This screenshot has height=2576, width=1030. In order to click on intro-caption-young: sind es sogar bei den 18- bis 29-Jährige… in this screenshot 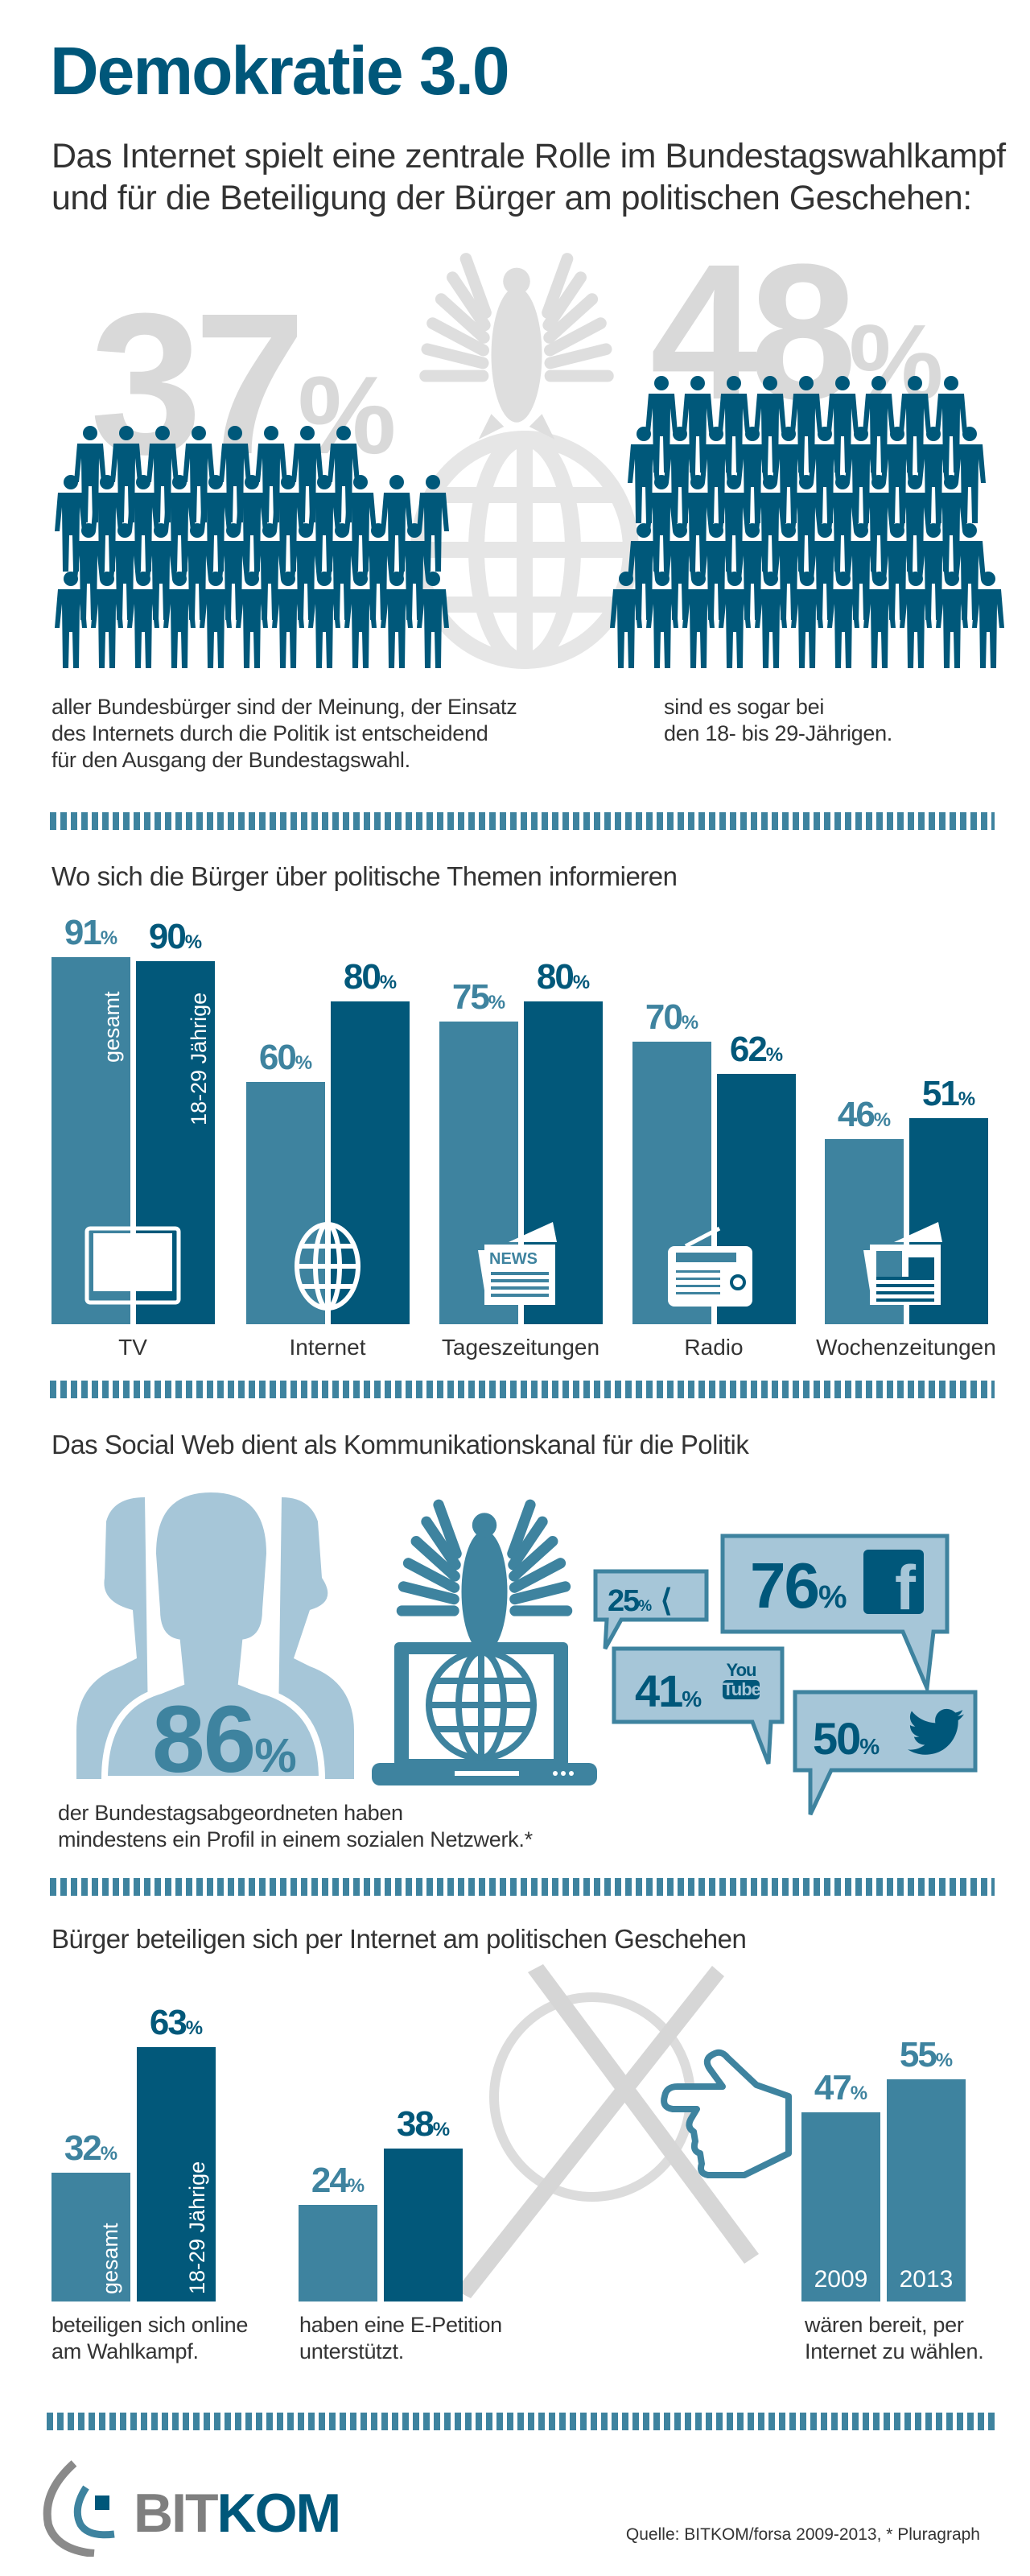, I will do `click(778, 720)`.